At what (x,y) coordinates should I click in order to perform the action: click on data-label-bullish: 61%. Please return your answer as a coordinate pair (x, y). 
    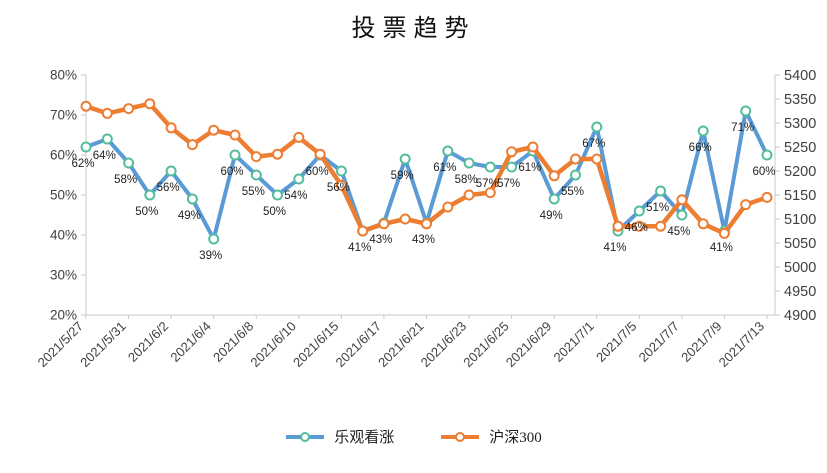
    Looking at the image, I should click on (529, 168).